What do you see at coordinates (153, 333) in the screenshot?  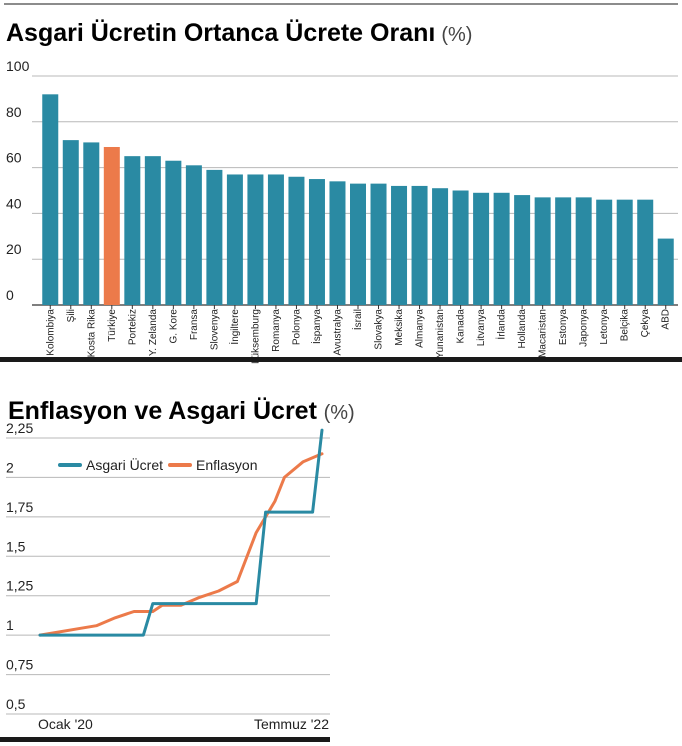 I see `chart1-category-label: Y. Zelanda` at bounding box center [153, 333].